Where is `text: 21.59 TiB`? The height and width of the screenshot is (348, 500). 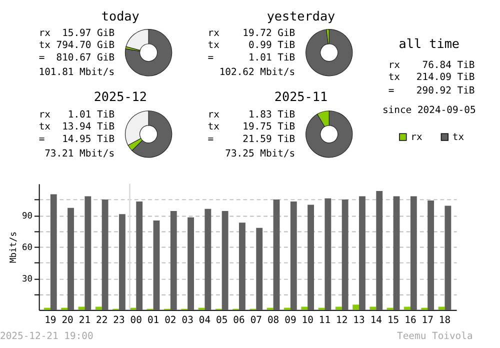
text: 21.59 TiB is located at coordinates (269, 139).